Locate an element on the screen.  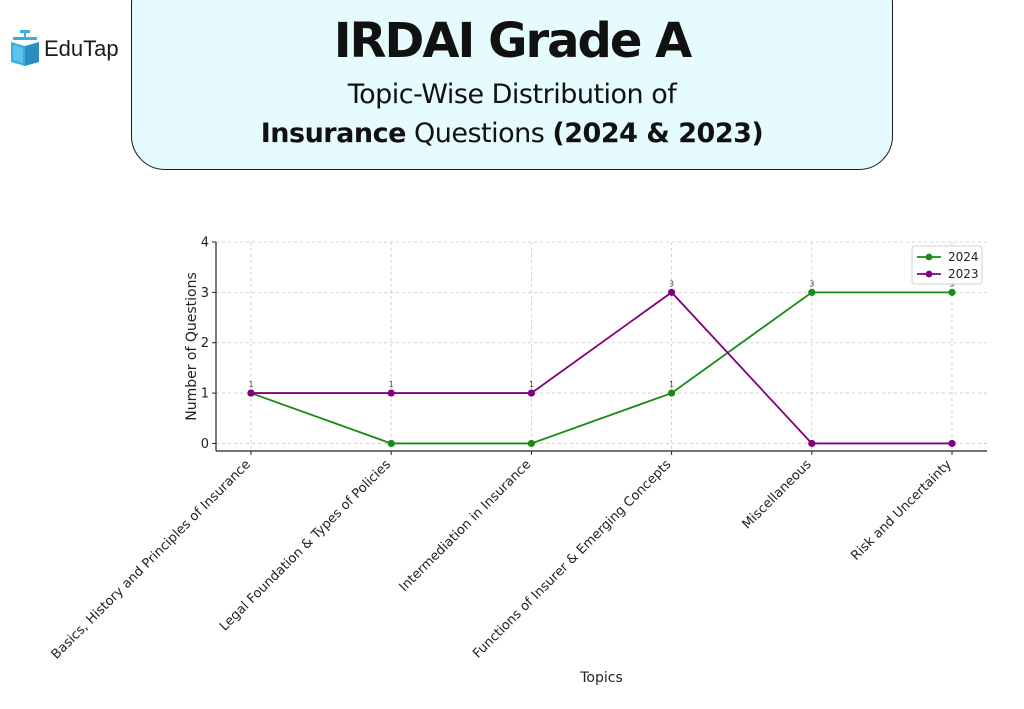
x-tick-label: Legal Foundation & Types of Policies is located at coordinates (305, 545).